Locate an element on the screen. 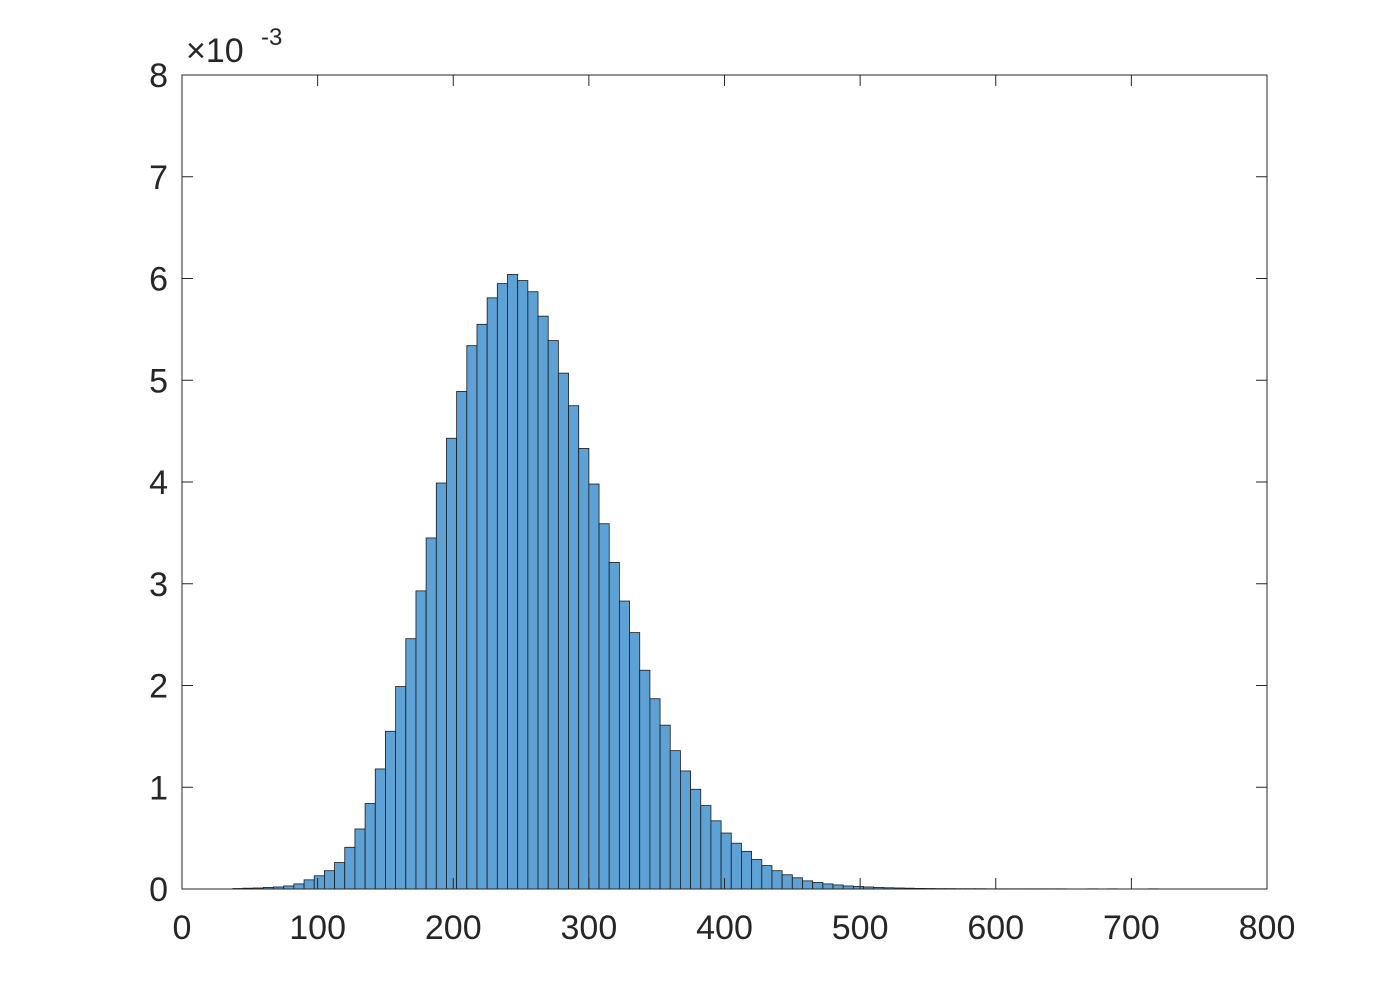 The width and height of the screenshot is (1400, 1000). x-tick-label: 400 is located at coordinates (724, 928).